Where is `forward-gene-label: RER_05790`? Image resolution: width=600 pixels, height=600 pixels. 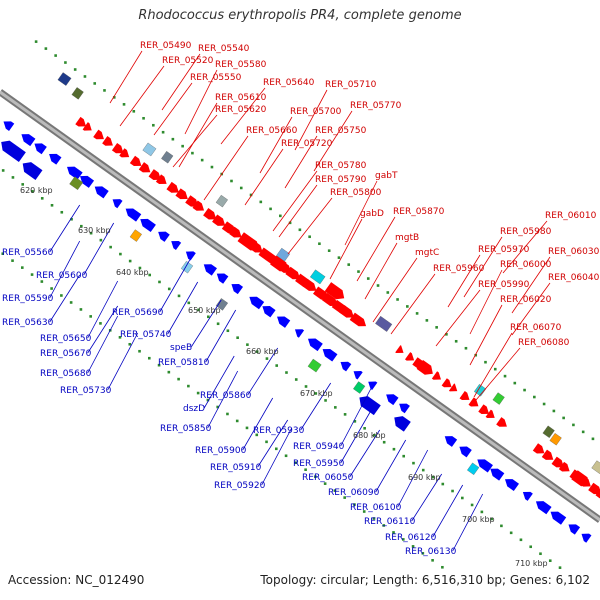 forward-gene-label: RER_05790 is located at coordinates (341, 180).